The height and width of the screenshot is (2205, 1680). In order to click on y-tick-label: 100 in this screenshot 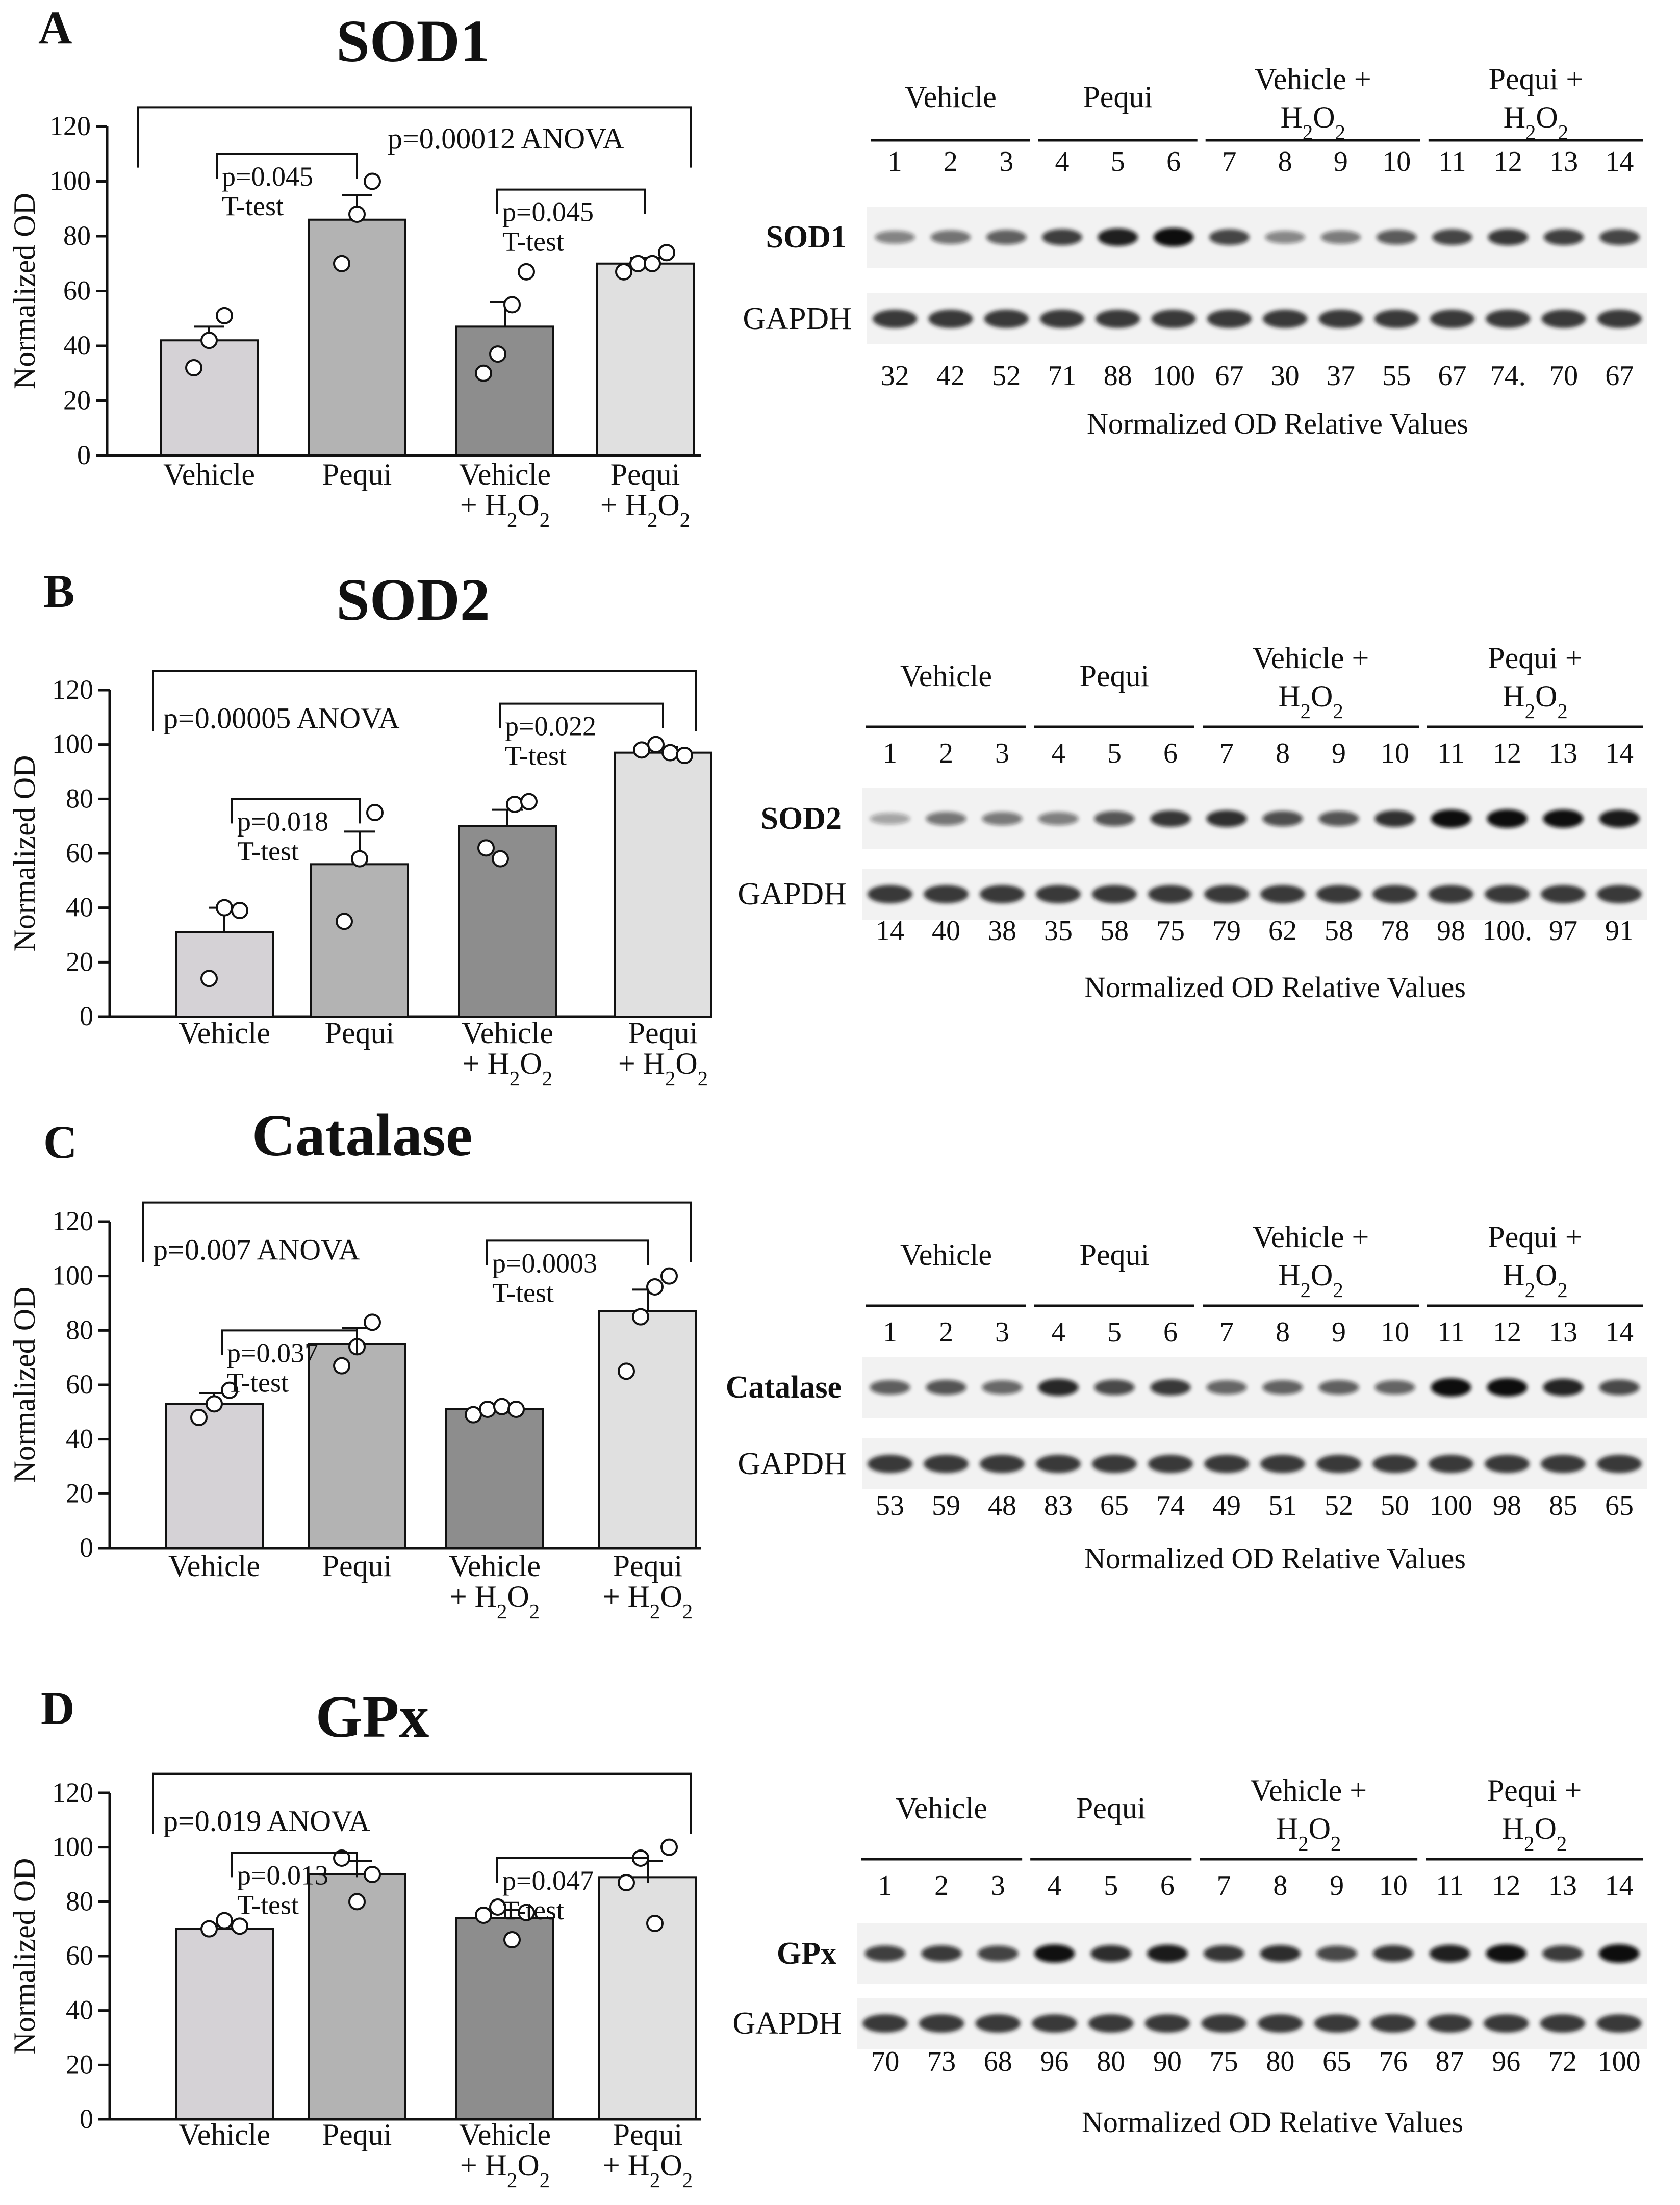, I will do `click(70, 181)`.